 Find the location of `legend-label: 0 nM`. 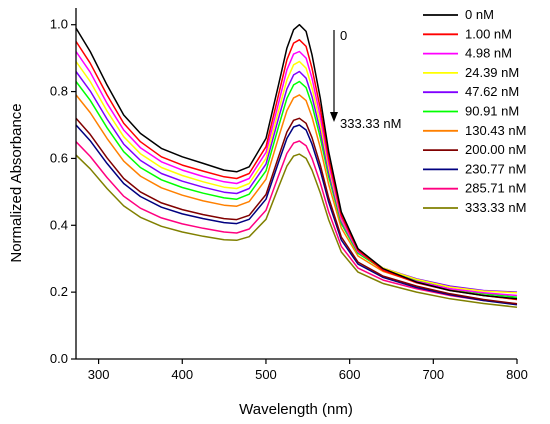

legend-label: 0 nM is located at coordinates (479, 14).